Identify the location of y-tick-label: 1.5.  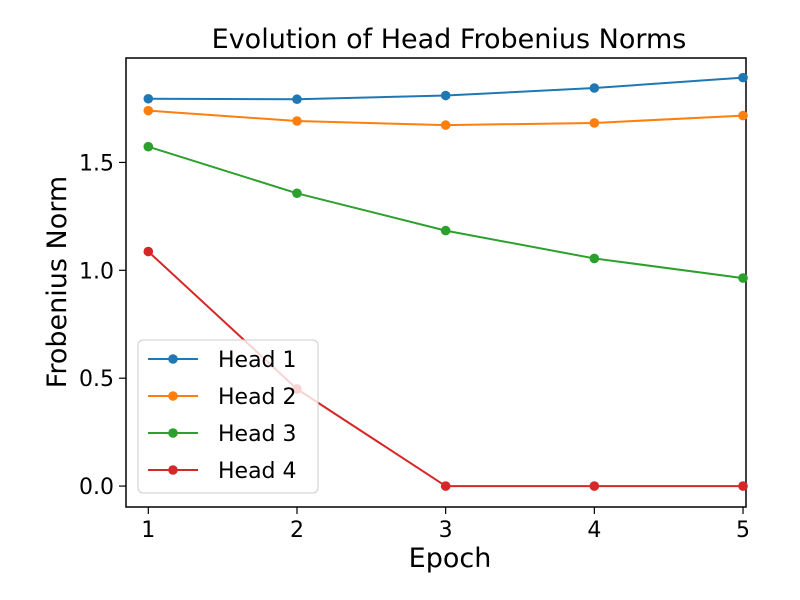
(96, 163).